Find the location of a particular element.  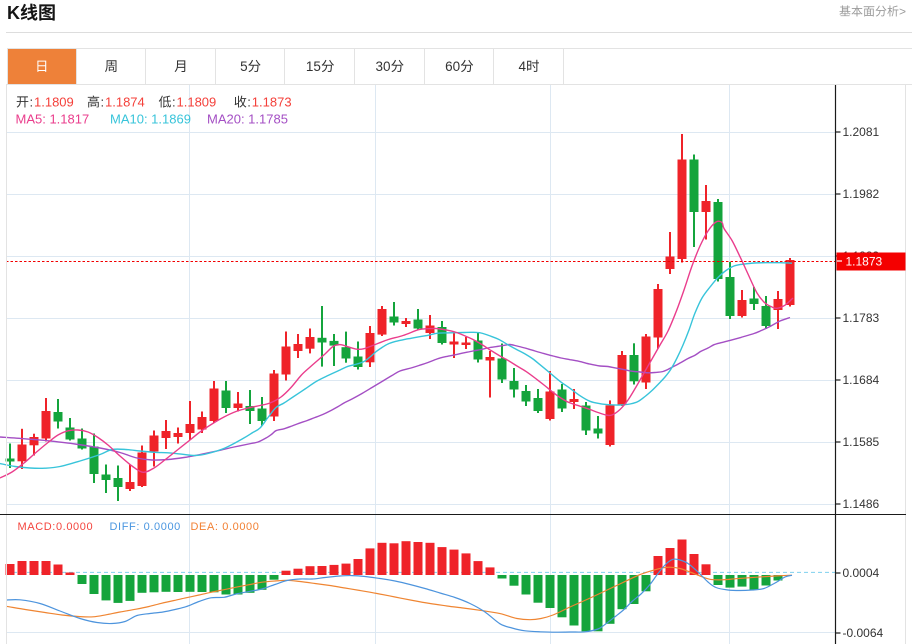

svg-text: DIFF: 0.0000 is located at coordinates (145, 527).